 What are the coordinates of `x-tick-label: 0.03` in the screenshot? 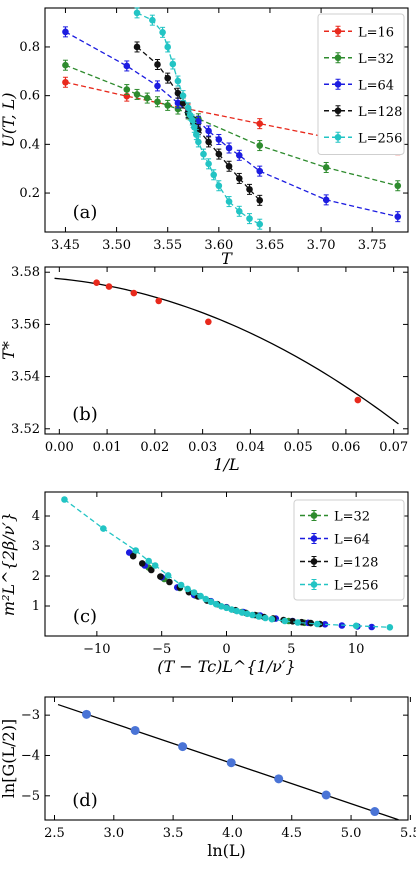 It's located at (202, 447).